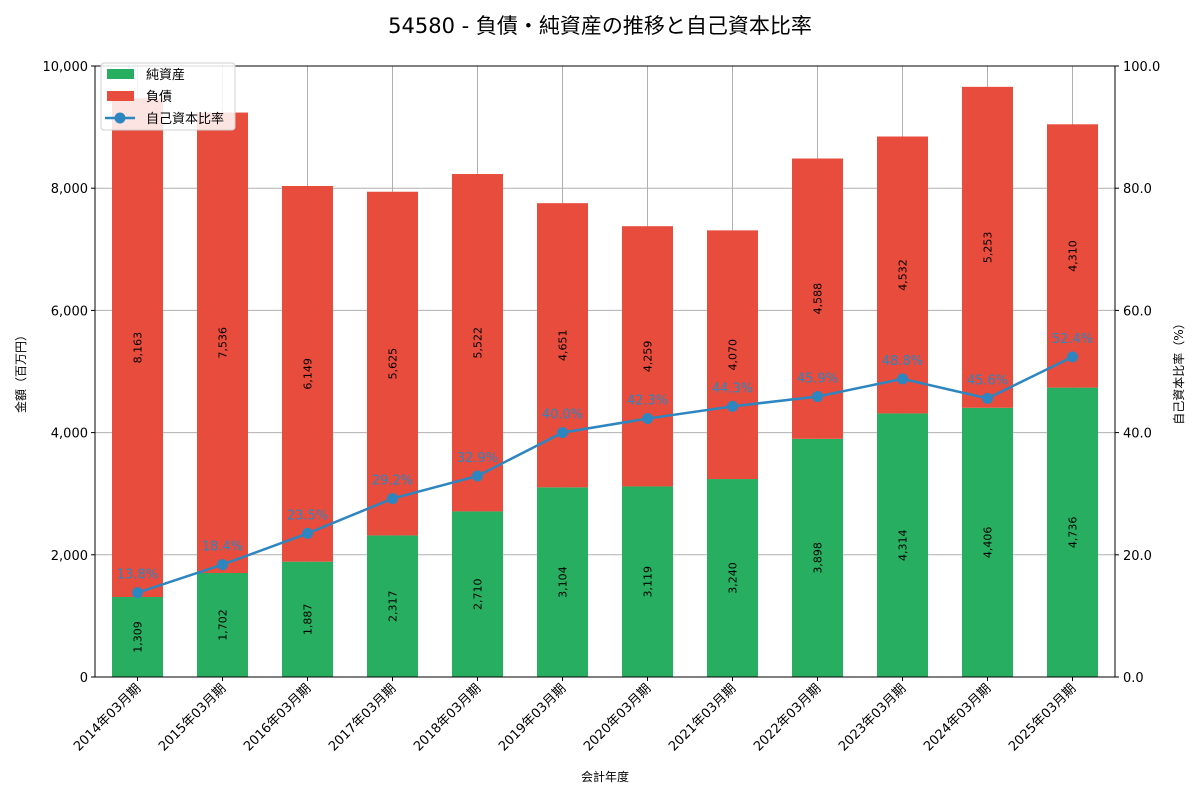  Describe the element at coordinates (818, 299) in the screenshot. I see `bar-liabilities-label: 4,588` at that location.